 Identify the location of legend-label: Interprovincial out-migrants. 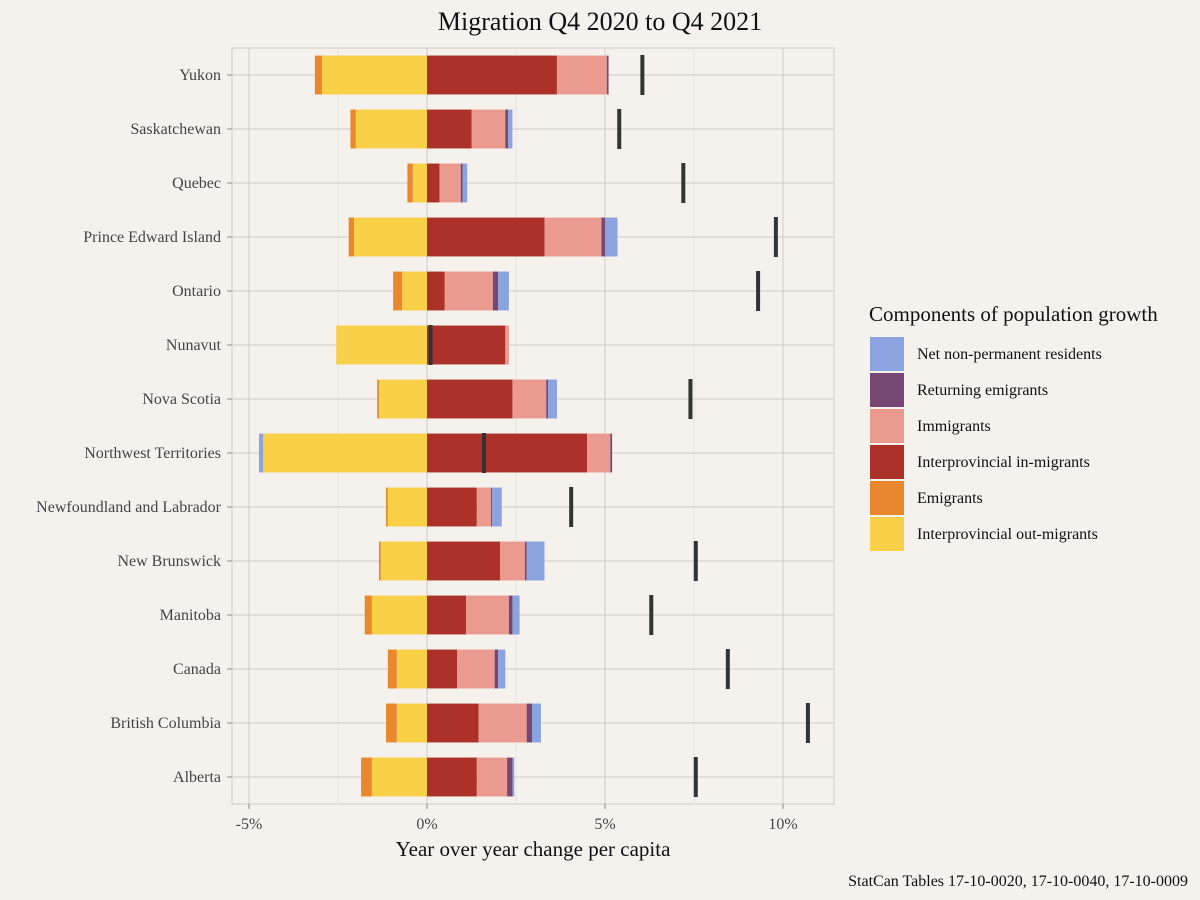
(1007, 534).